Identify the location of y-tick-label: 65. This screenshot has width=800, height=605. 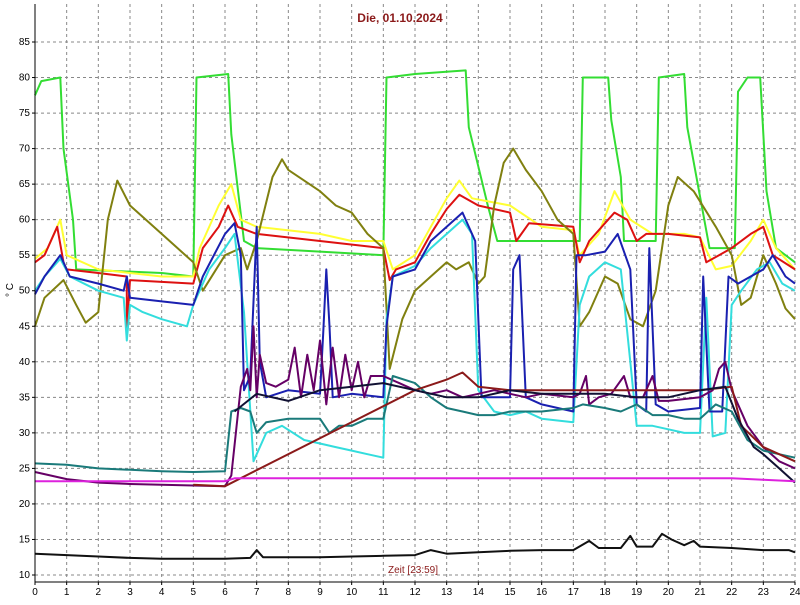
(25, 184).